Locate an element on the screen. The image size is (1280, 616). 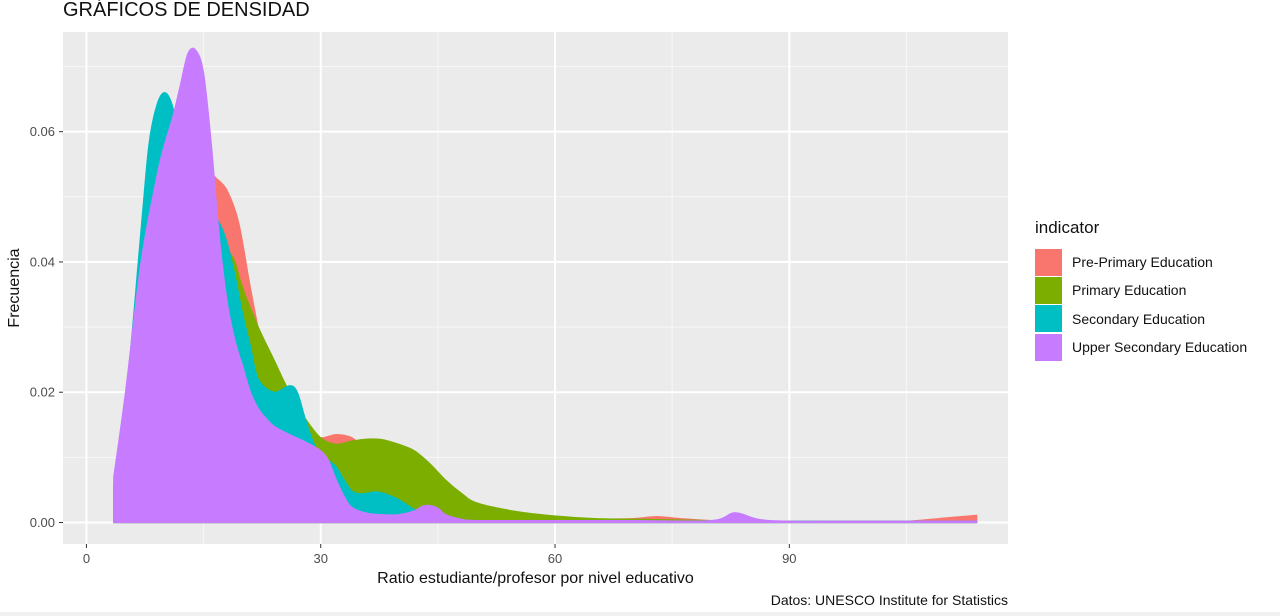
chart-title: GRÁFICOS DE DENSIDAD is located at coordinates (186, 10).